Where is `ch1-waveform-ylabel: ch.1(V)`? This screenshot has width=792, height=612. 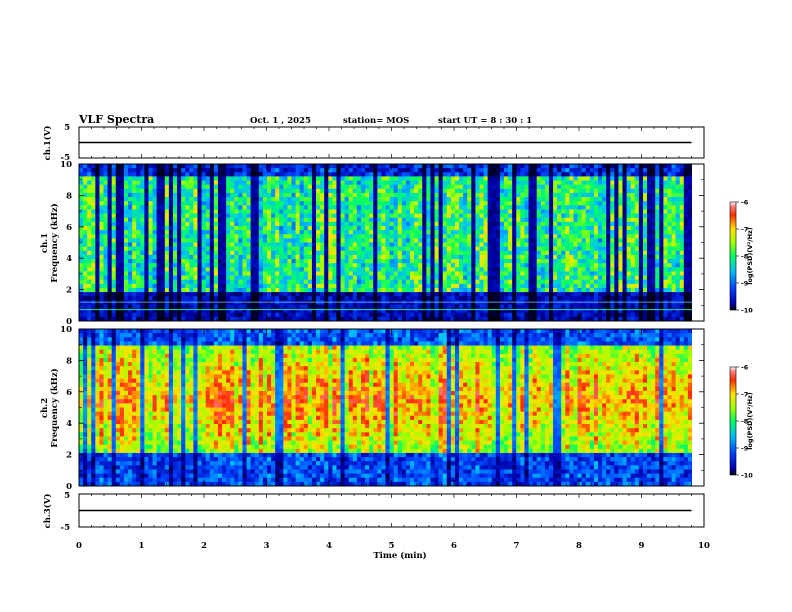 ch1-waveform-ylabel: ch.1(V) is located at coordinates (47, 143).